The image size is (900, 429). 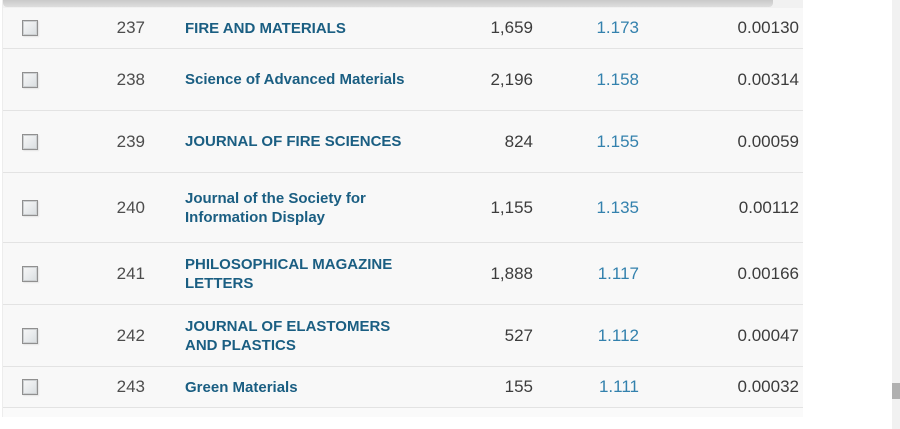 I want to click on total-cites-cell: 1,659, so click(x=511, y=27).